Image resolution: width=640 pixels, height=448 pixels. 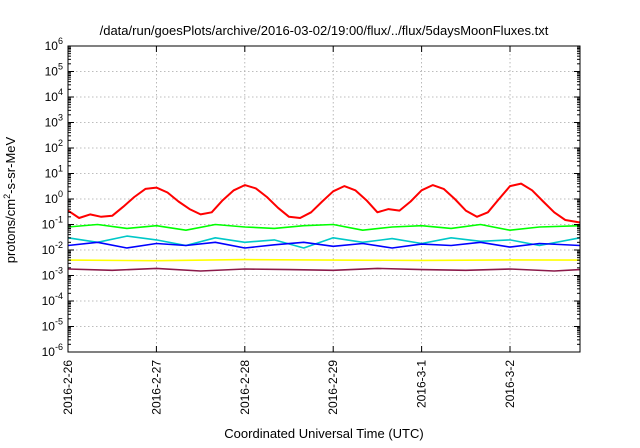 What do you see at coordinates (59, 245) in the screenshot?
I see `y-tick-exponent: -2` at bounding box center [59, 245].